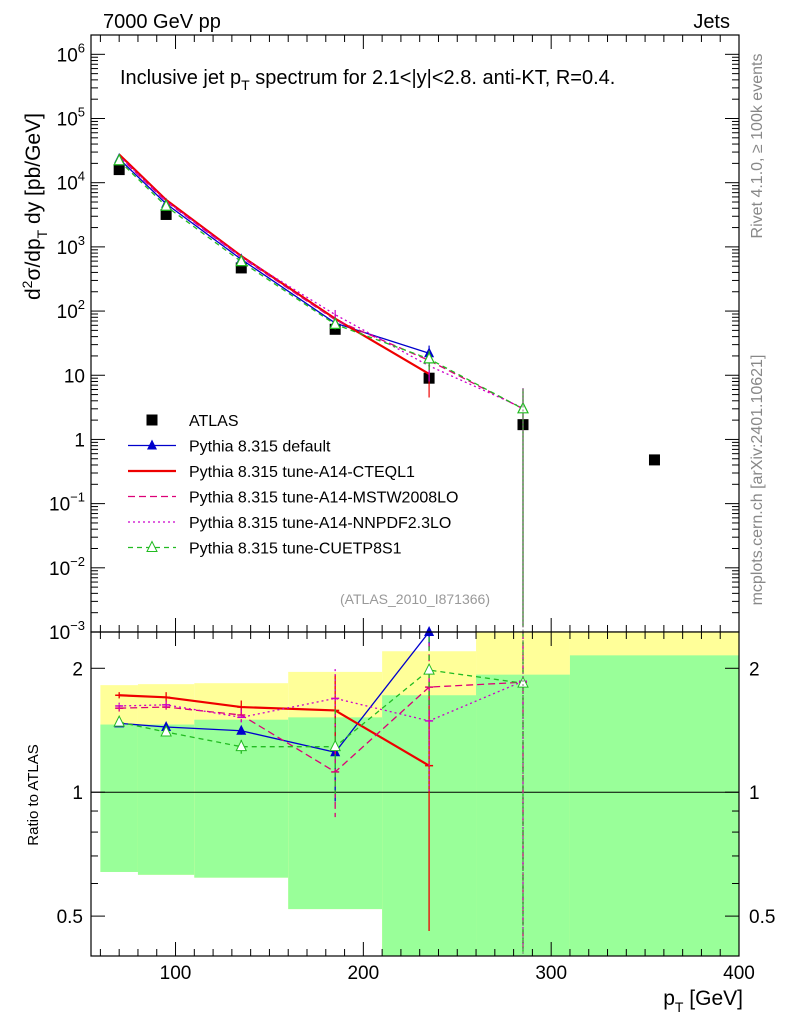 This screenshot has height=1024, width=786. Describe the element at coordinates (77, 497) in the screenshot. I see `y-tick-exp: −1` at that location.